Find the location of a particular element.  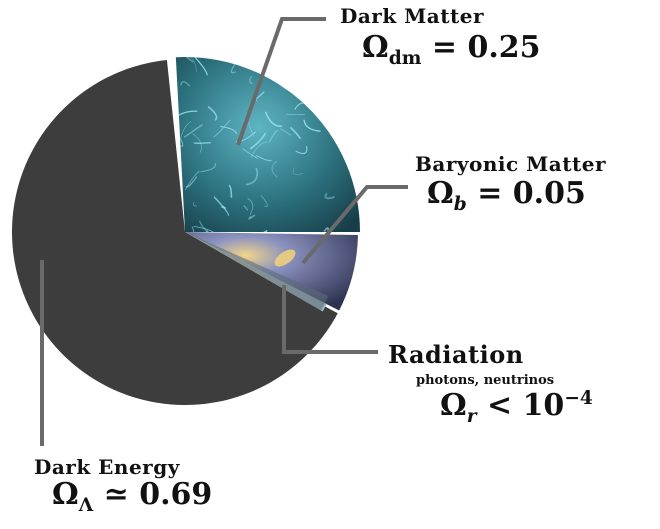

radiation-formula: Ωr < 10−4 is located at coordinates (516, 407).